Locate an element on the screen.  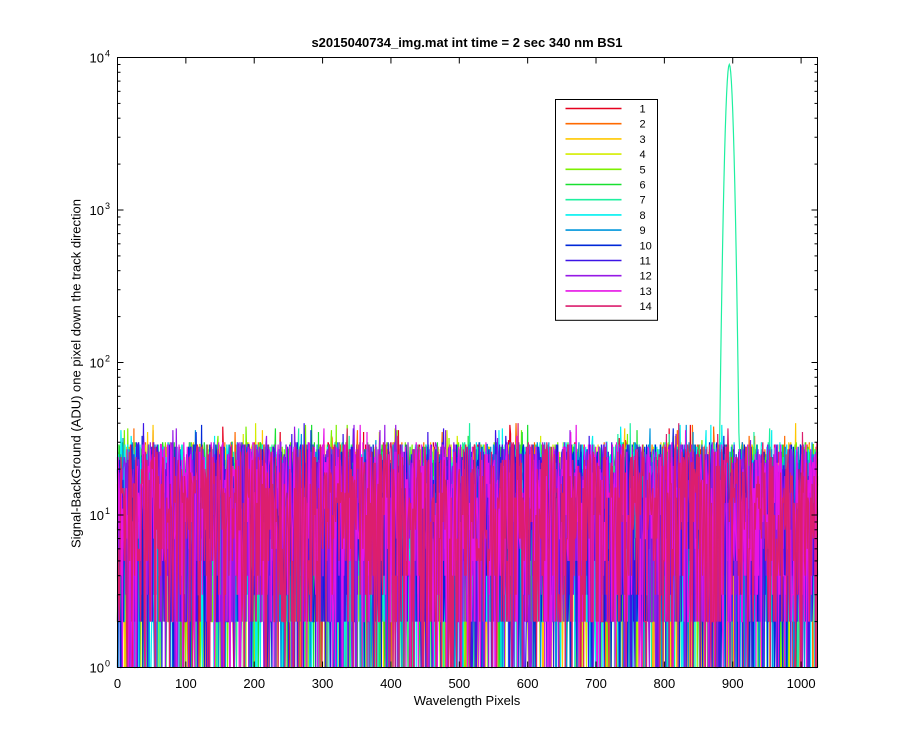
x-tick-label: 400 is located at coordinates (391, 683).